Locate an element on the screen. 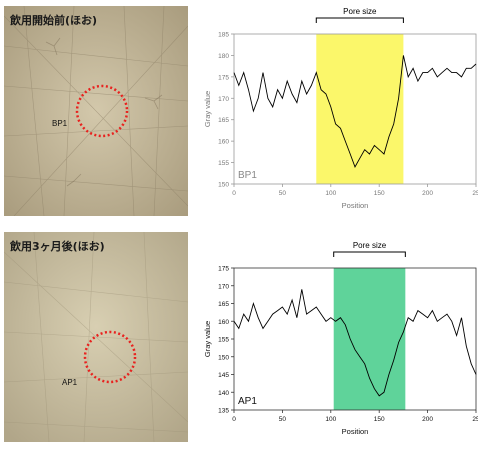 The height and width of the screenshot is (455, 478). marker-label-after: AP1 is located at coordinates (70, 382).